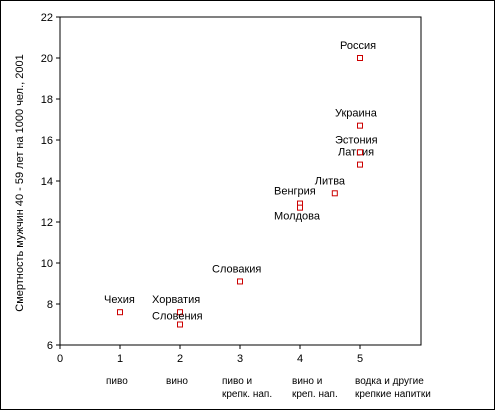 Image resolution: width=495 pixels, height=414 pixels. Describe the element at coordinates (180, 359) in the screenshot. I see `x-tick-label: 2` at that location.